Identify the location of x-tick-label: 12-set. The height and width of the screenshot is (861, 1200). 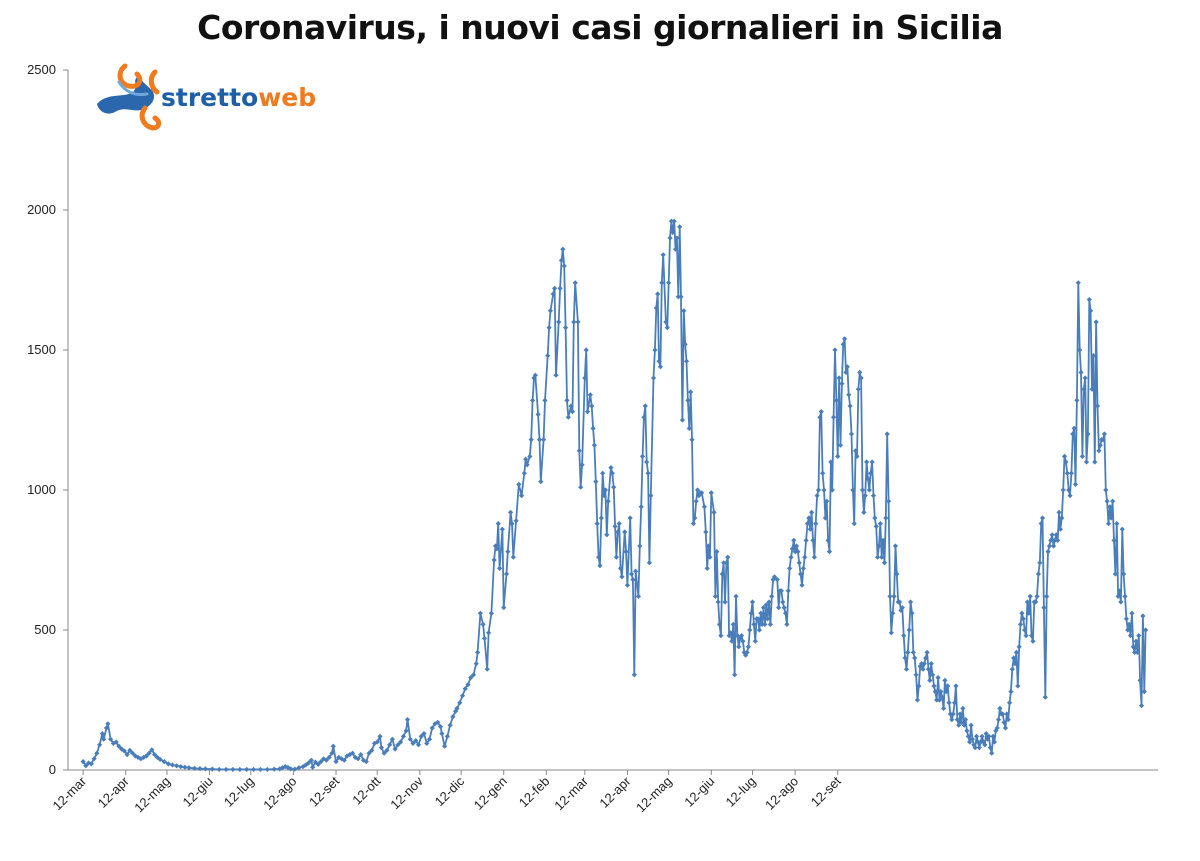
(826, 791).